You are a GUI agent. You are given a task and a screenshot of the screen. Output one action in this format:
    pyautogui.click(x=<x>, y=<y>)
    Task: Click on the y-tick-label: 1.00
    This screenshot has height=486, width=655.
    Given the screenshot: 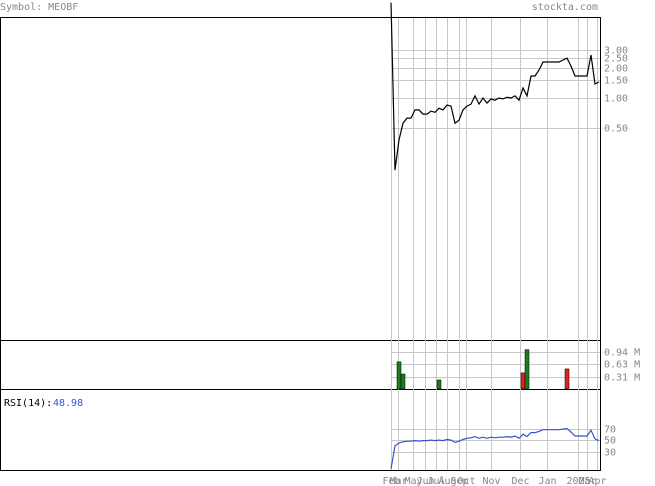 What is the action you would take?
    pyautogui.click(x=616, y=99)
    